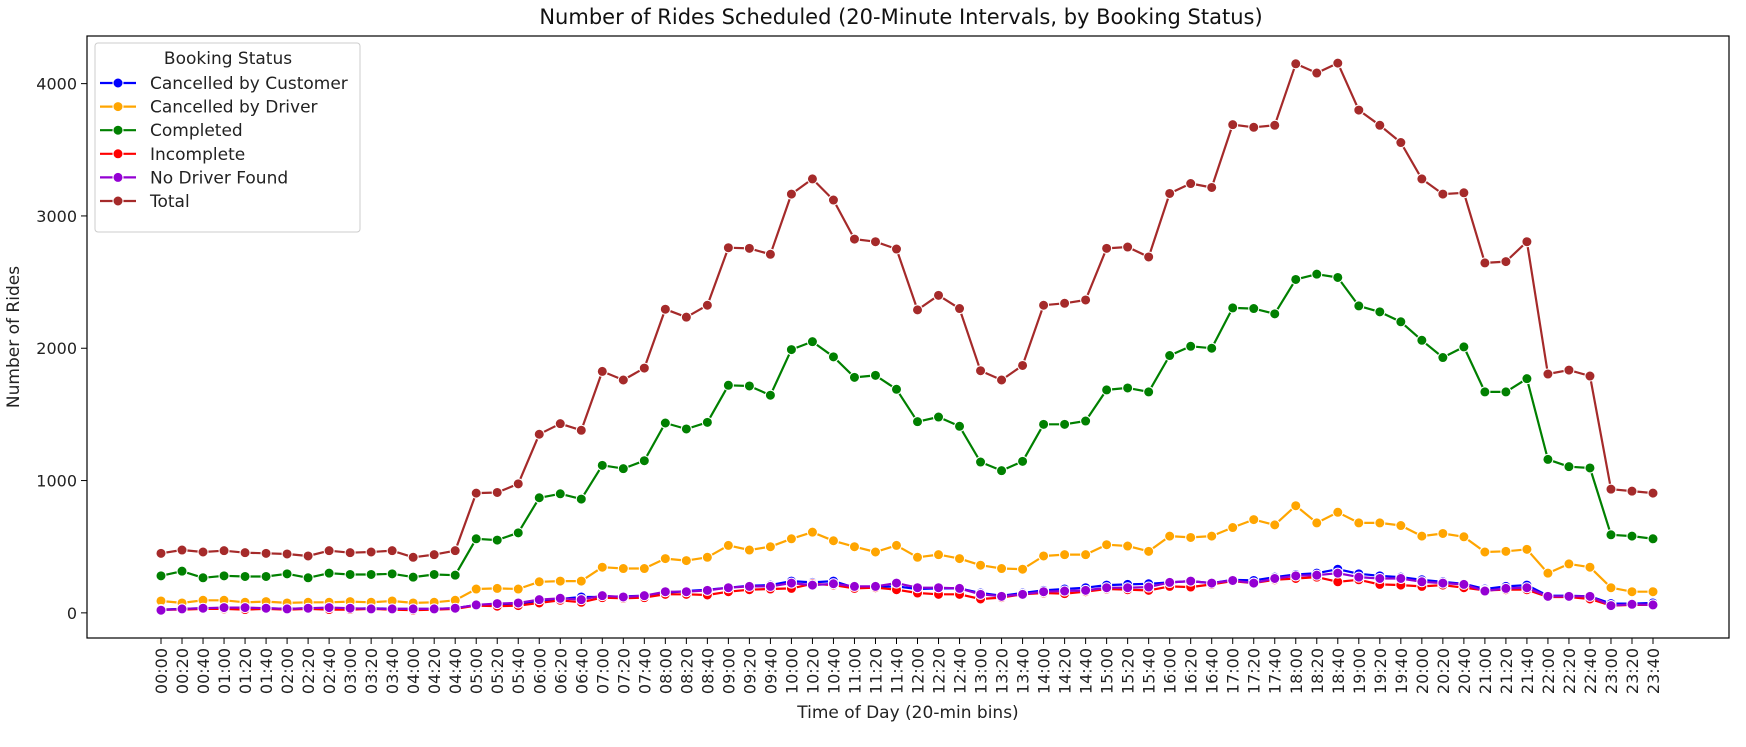 This screenshot has height=747, width=1746. Describe the element at coordinates (234, 108) in the screenshot. I see `legend-label-cancelled-by-driver: Cancelled by Driver` at that location.